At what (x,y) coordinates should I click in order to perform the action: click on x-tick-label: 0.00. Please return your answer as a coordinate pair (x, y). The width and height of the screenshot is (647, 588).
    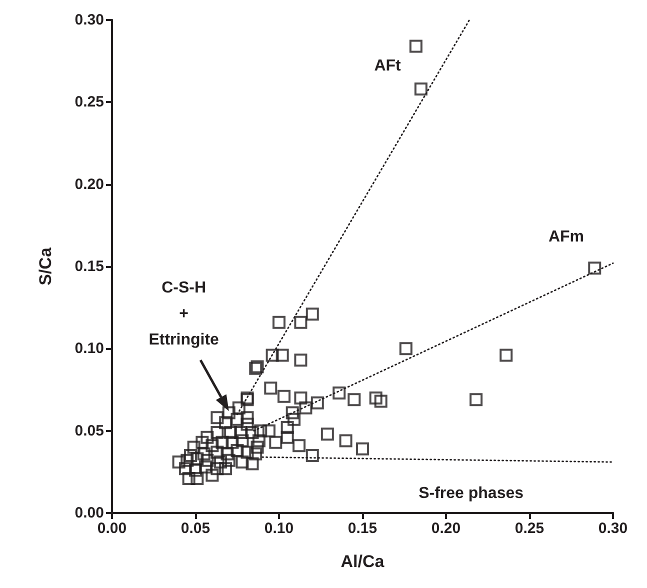
    Looking at the image, I should click on (112, 528).